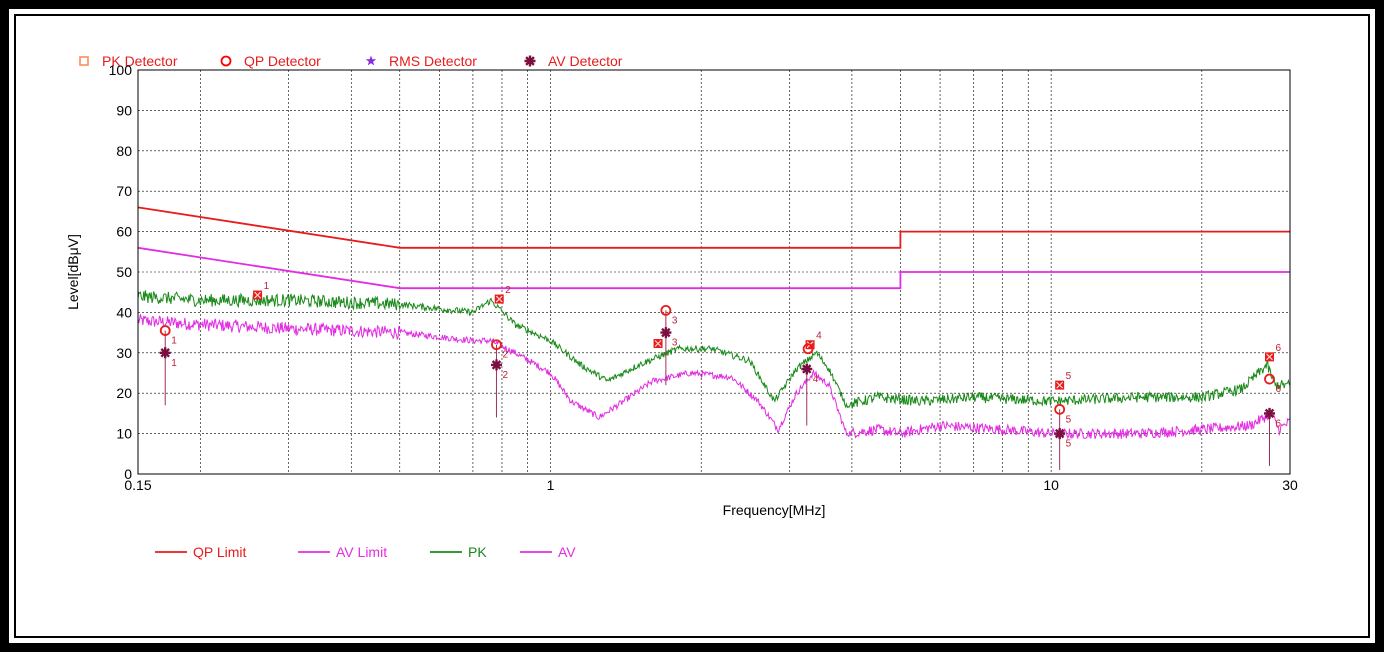  I want to click on x-tick-label: 1, so click(551, 485).